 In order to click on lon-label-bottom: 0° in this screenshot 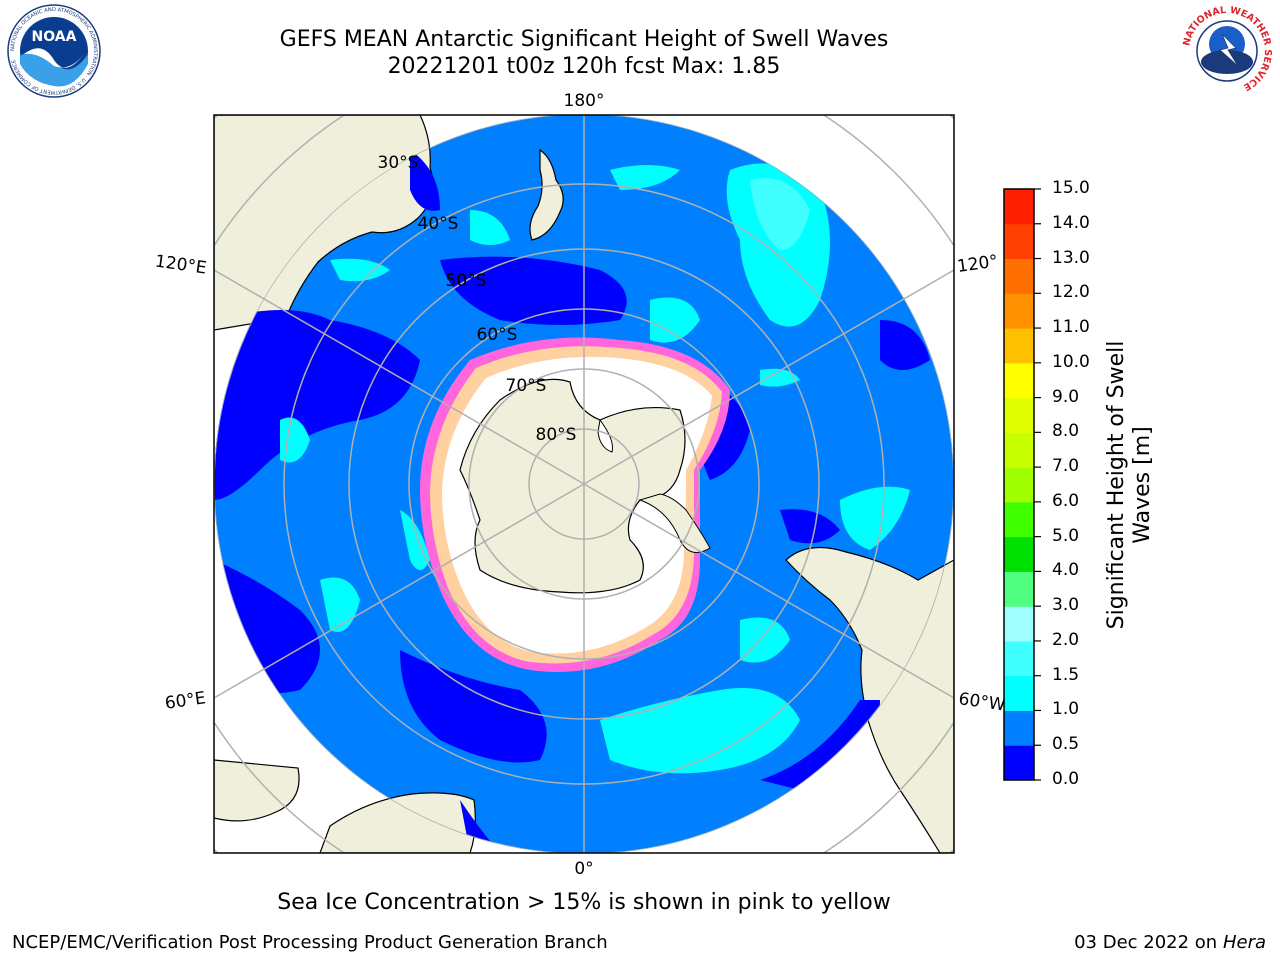, I will do `click(583, 869)`.